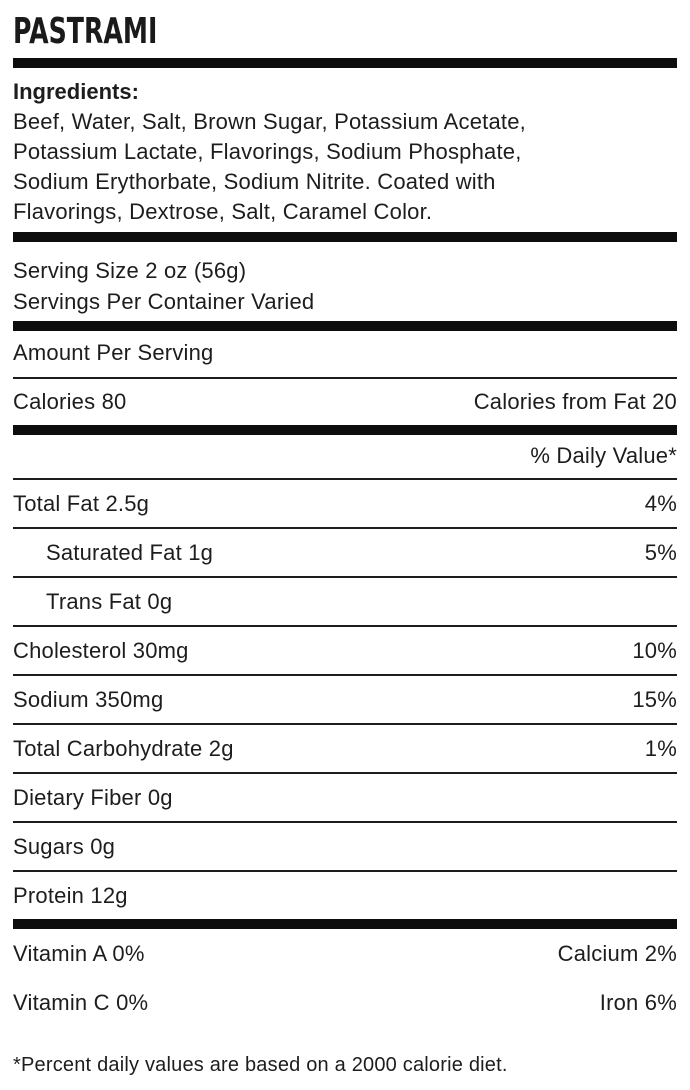 This screenshot has height=1090, width=690. What do you see at coordinates (345, 354) in the screenshot?
I see `amount-per-serving-row: Amount Per Serving` at bounding box center [345, 354].